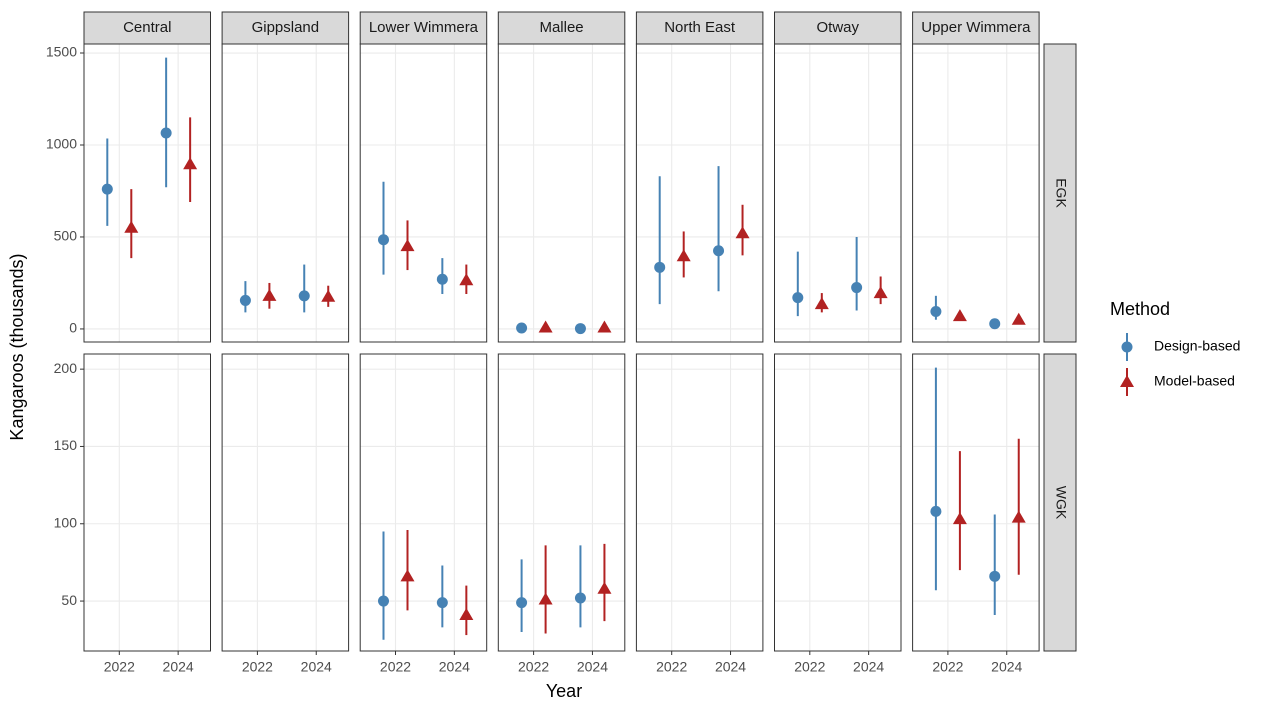 Image resolution: width=1272 pixels, height=702 pixels. Describe the element at coordinates (66, 236) in the screenshot. I see `y-tick-label: 500` at that location.